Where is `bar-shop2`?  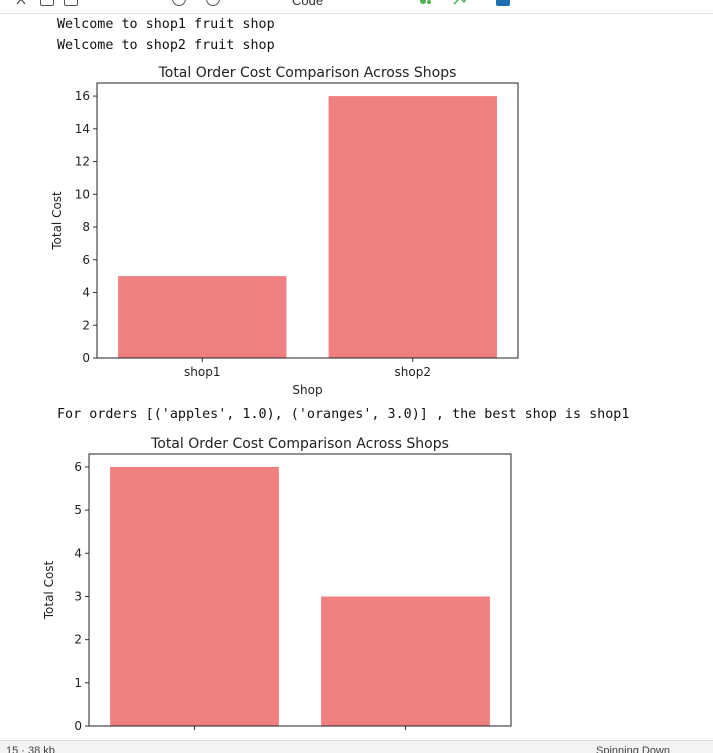 bar-shop2 is located at coordinates (412, 227).